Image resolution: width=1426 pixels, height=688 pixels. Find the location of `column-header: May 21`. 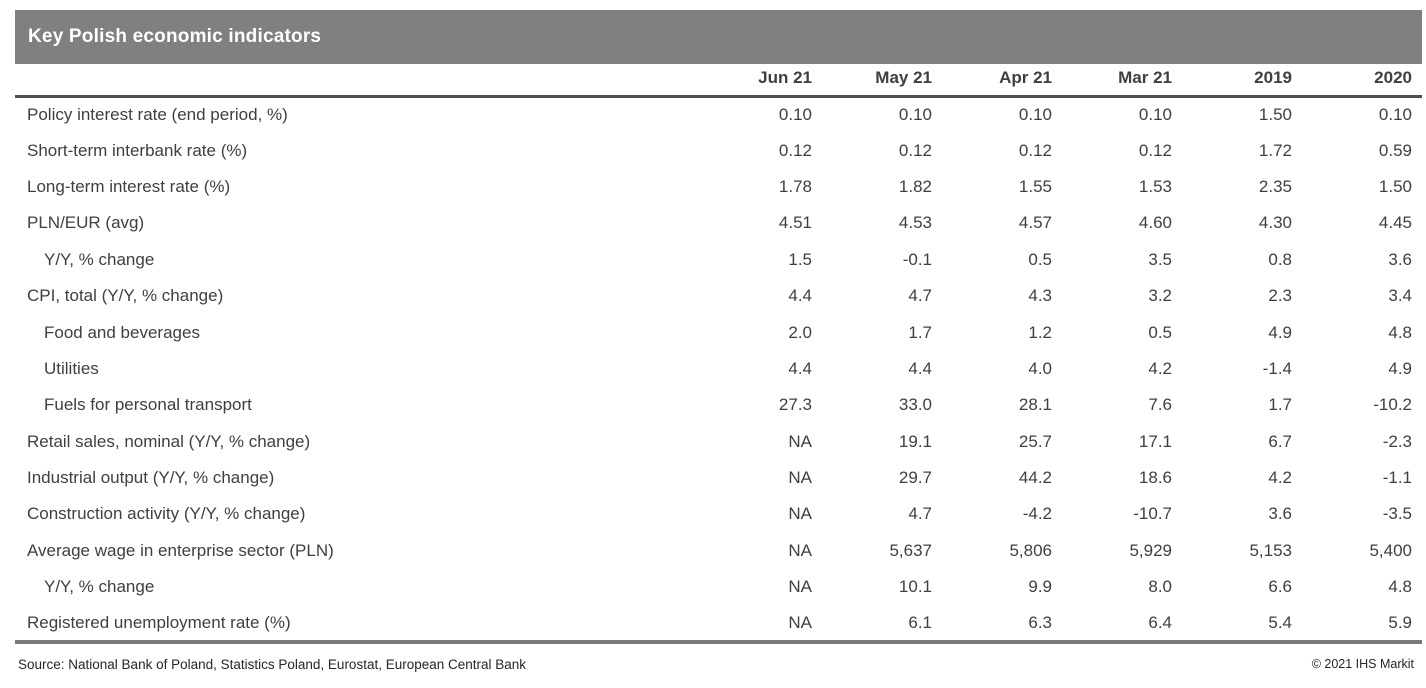

column-header: May 21 is located at coordinates (882, 81).